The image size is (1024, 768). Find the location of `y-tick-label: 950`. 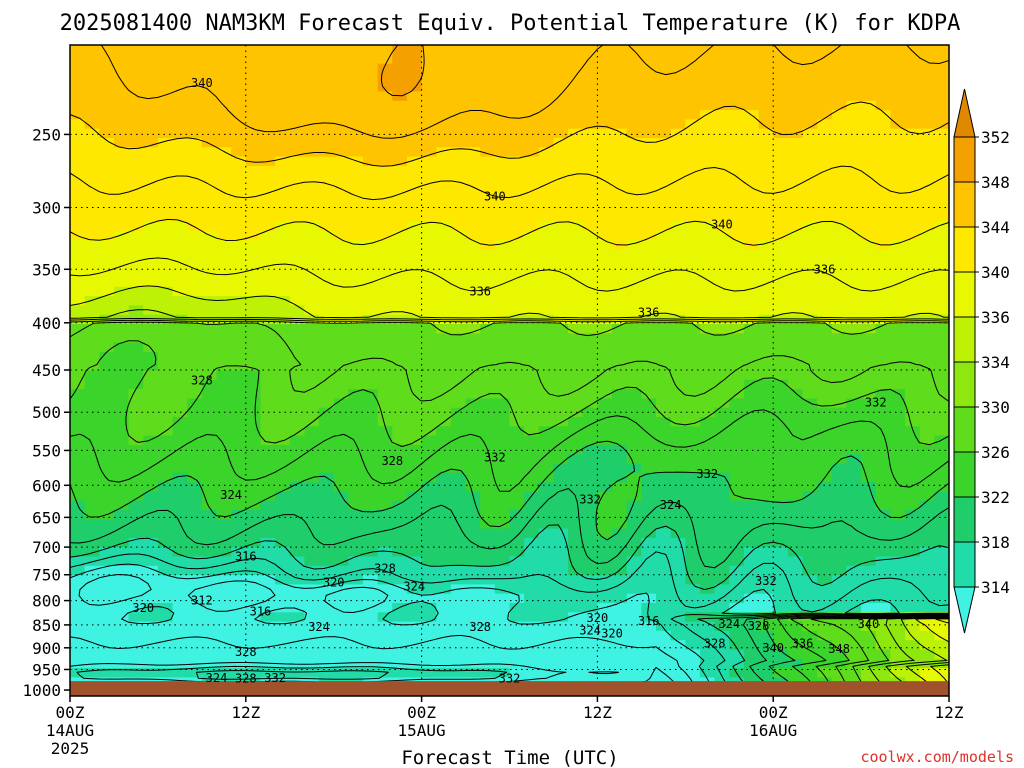

y-tick-label: 950 is located at coordinates (46, 669).